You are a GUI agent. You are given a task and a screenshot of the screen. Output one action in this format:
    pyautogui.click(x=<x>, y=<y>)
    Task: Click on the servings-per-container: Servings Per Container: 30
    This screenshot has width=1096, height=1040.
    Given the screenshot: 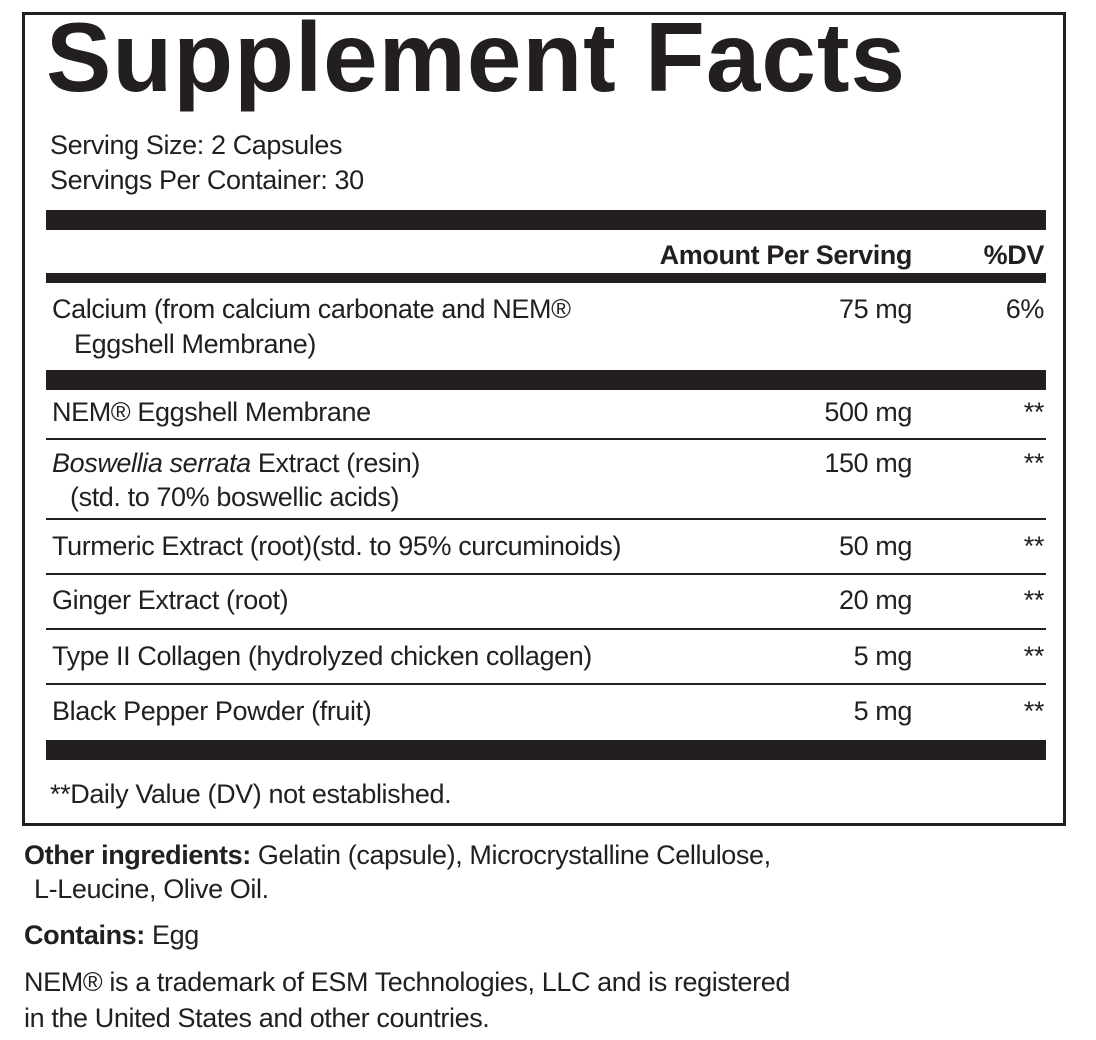 What is the action you would take?
    pyautogui.click(x=207, y=180)
    